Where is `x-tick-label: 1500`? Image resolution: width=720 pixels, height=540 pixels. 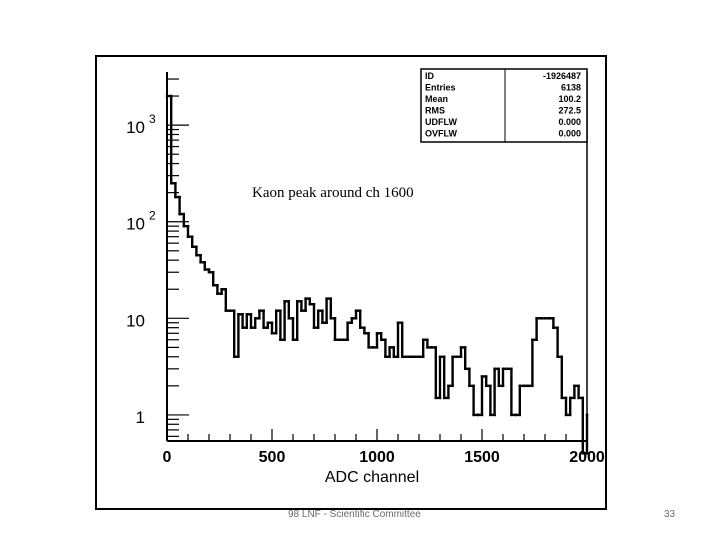 x-tick-label: 1500 is located at coordinates (482, 457).